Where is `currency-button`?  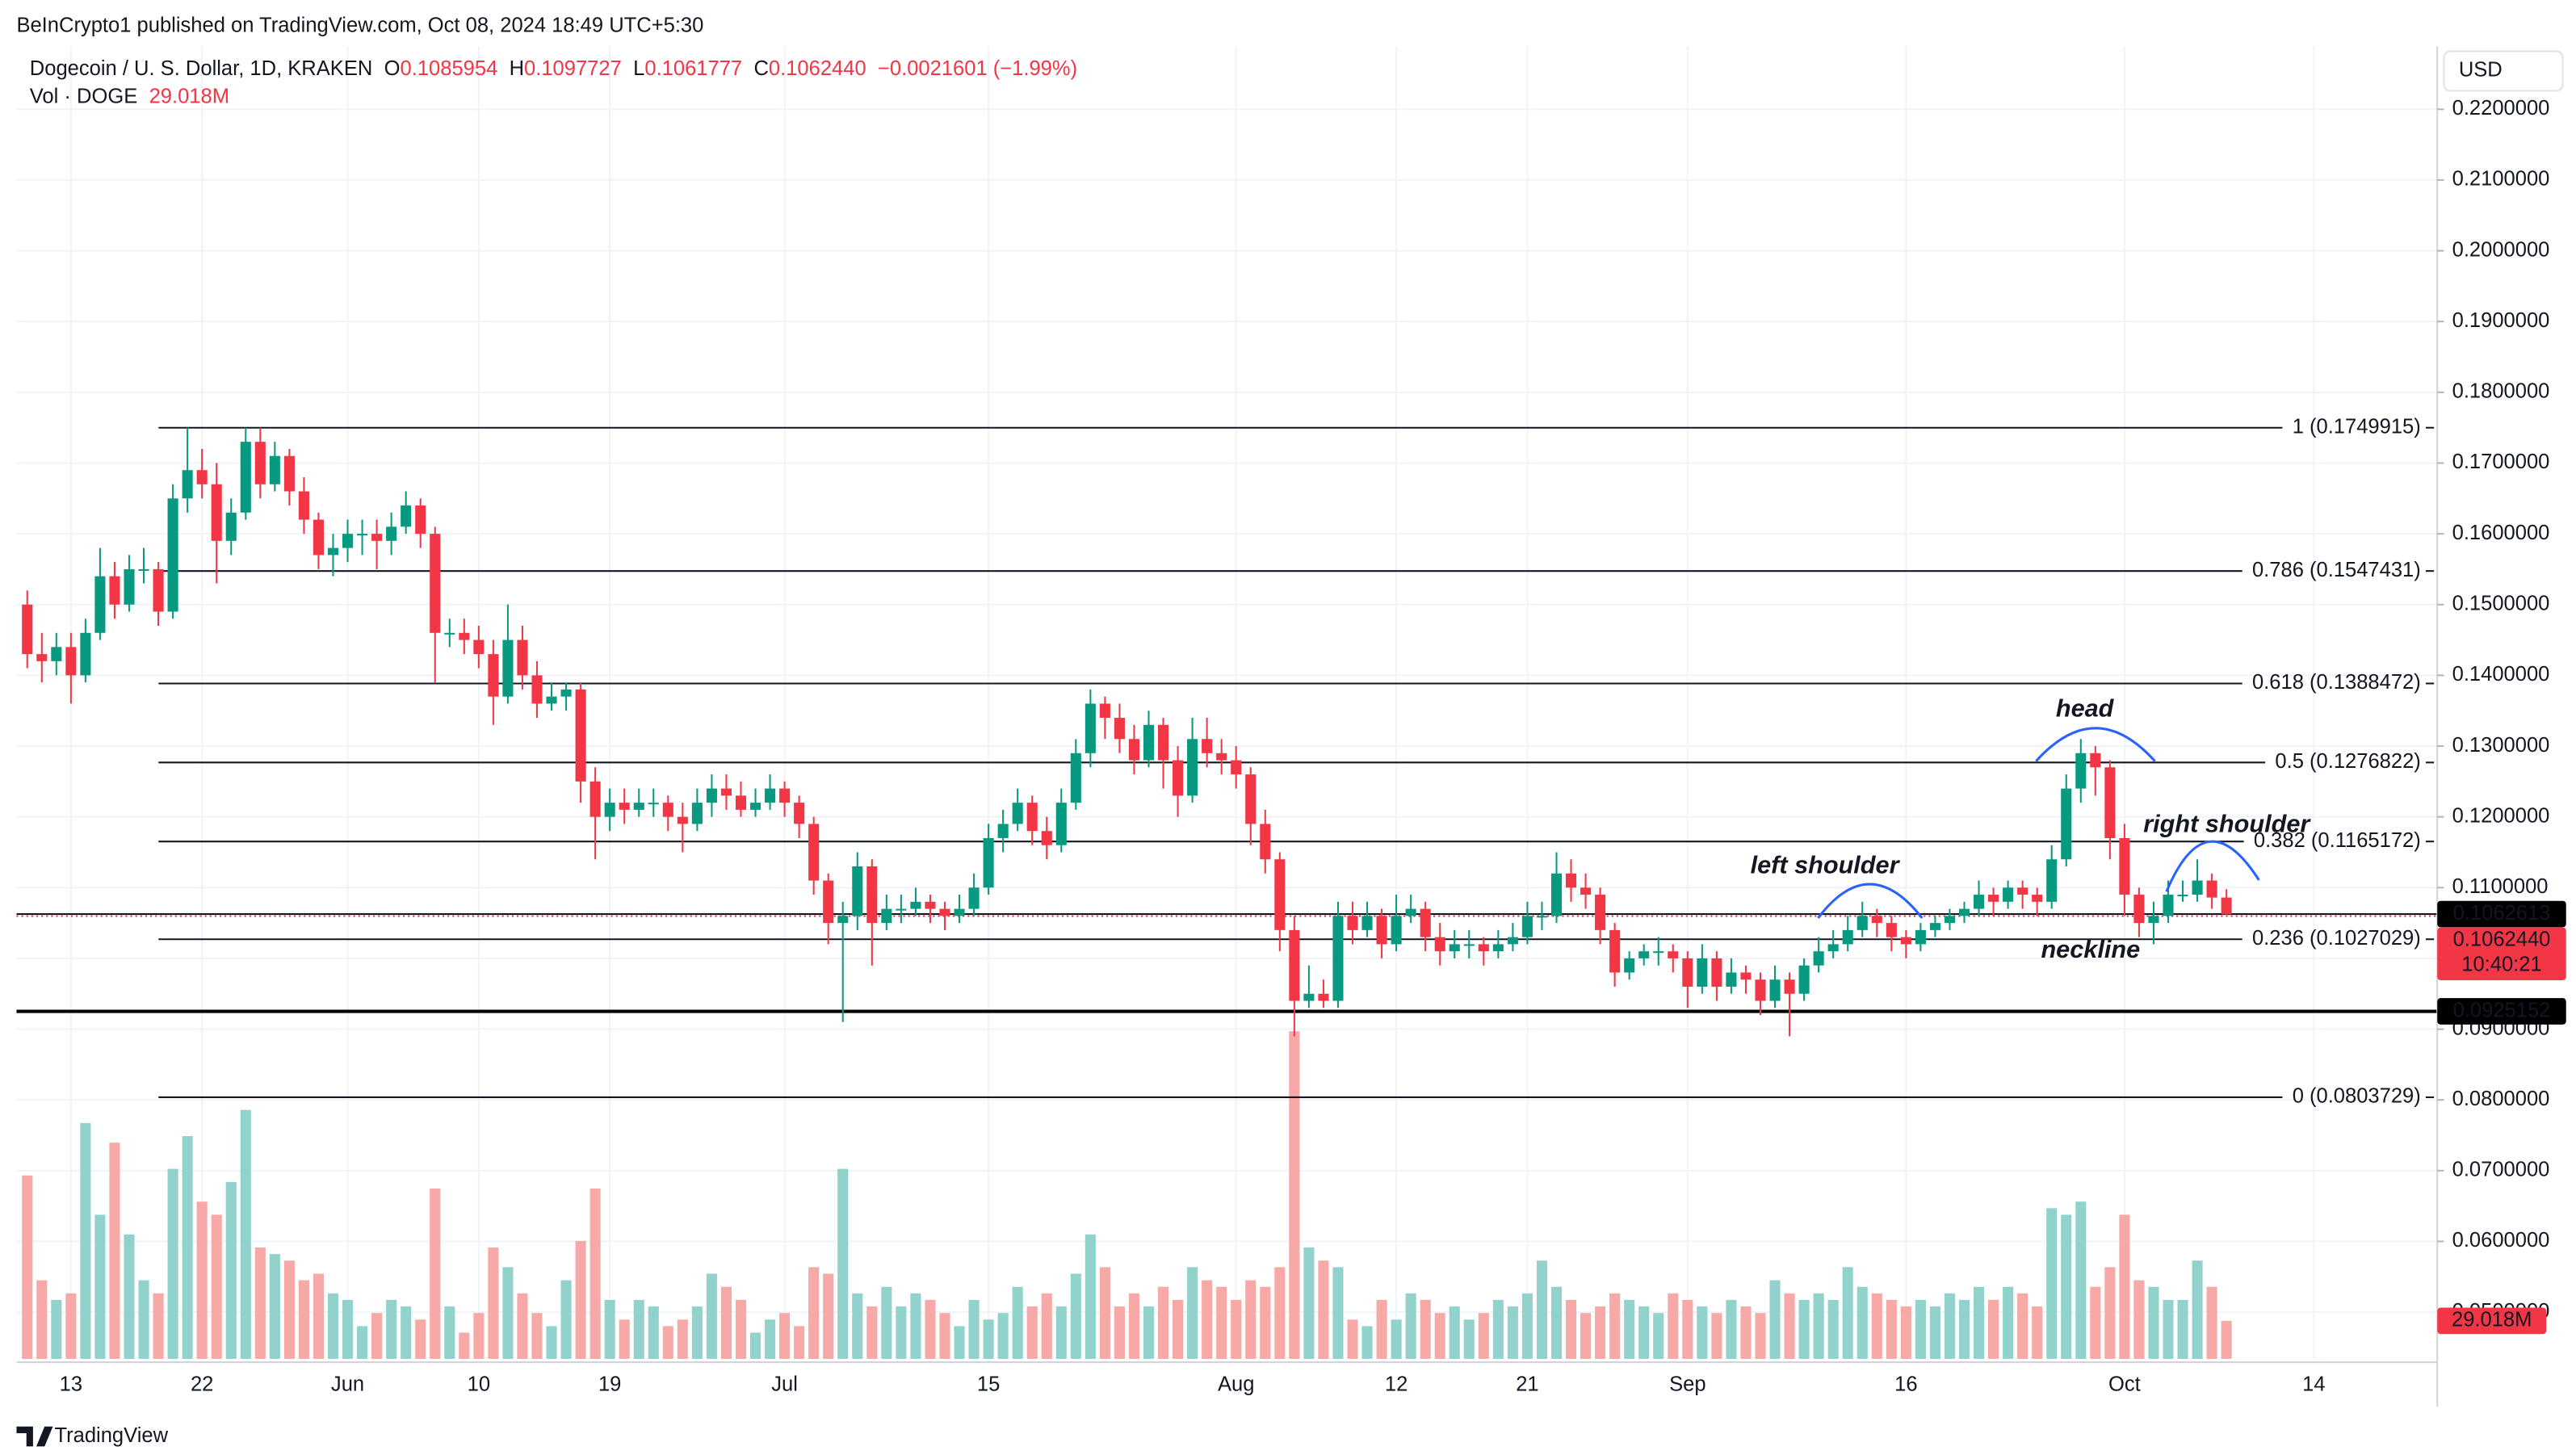 currency-button is located at coordinates (2503, 71).